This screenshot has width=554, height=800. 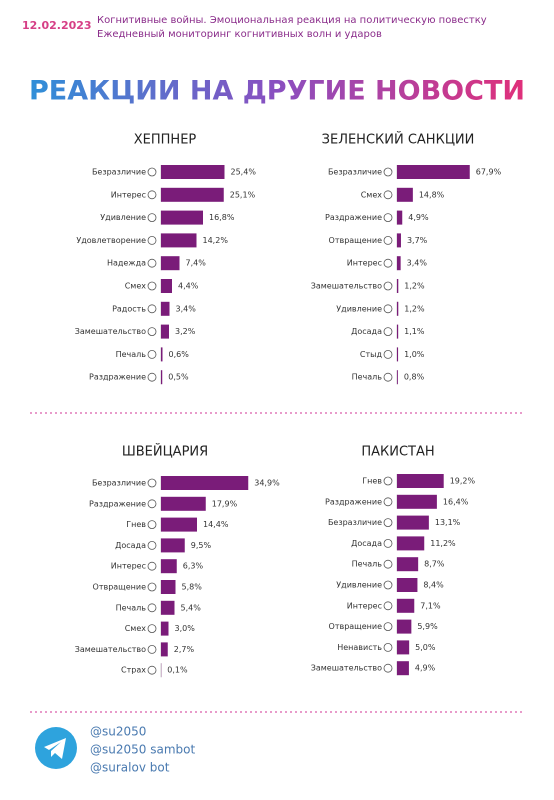 I want to click on handle: @su2050, so click(x=118, y=732).